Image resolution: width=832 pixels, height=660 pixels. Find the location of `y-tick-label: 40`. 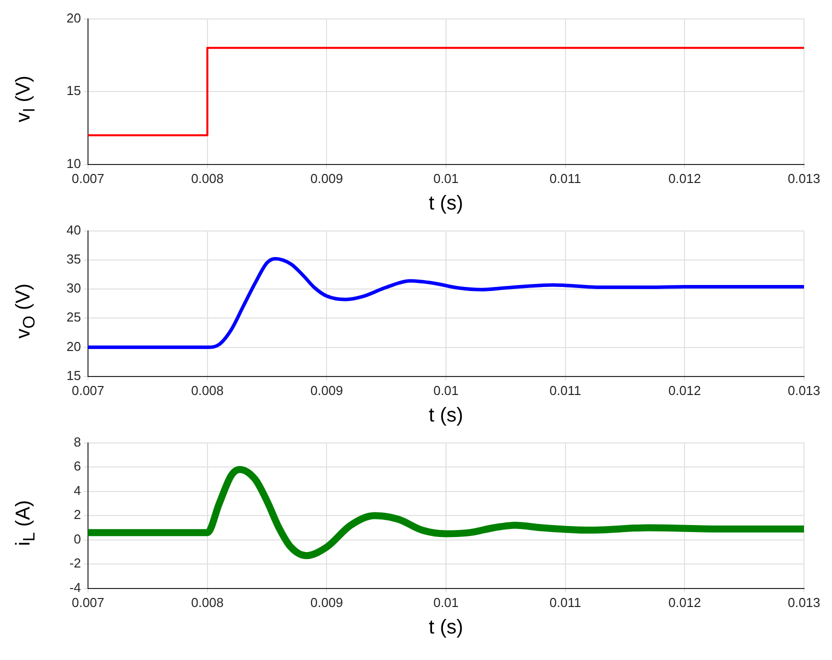

y-tick-label: 40 is located at coordinates (73, 230).